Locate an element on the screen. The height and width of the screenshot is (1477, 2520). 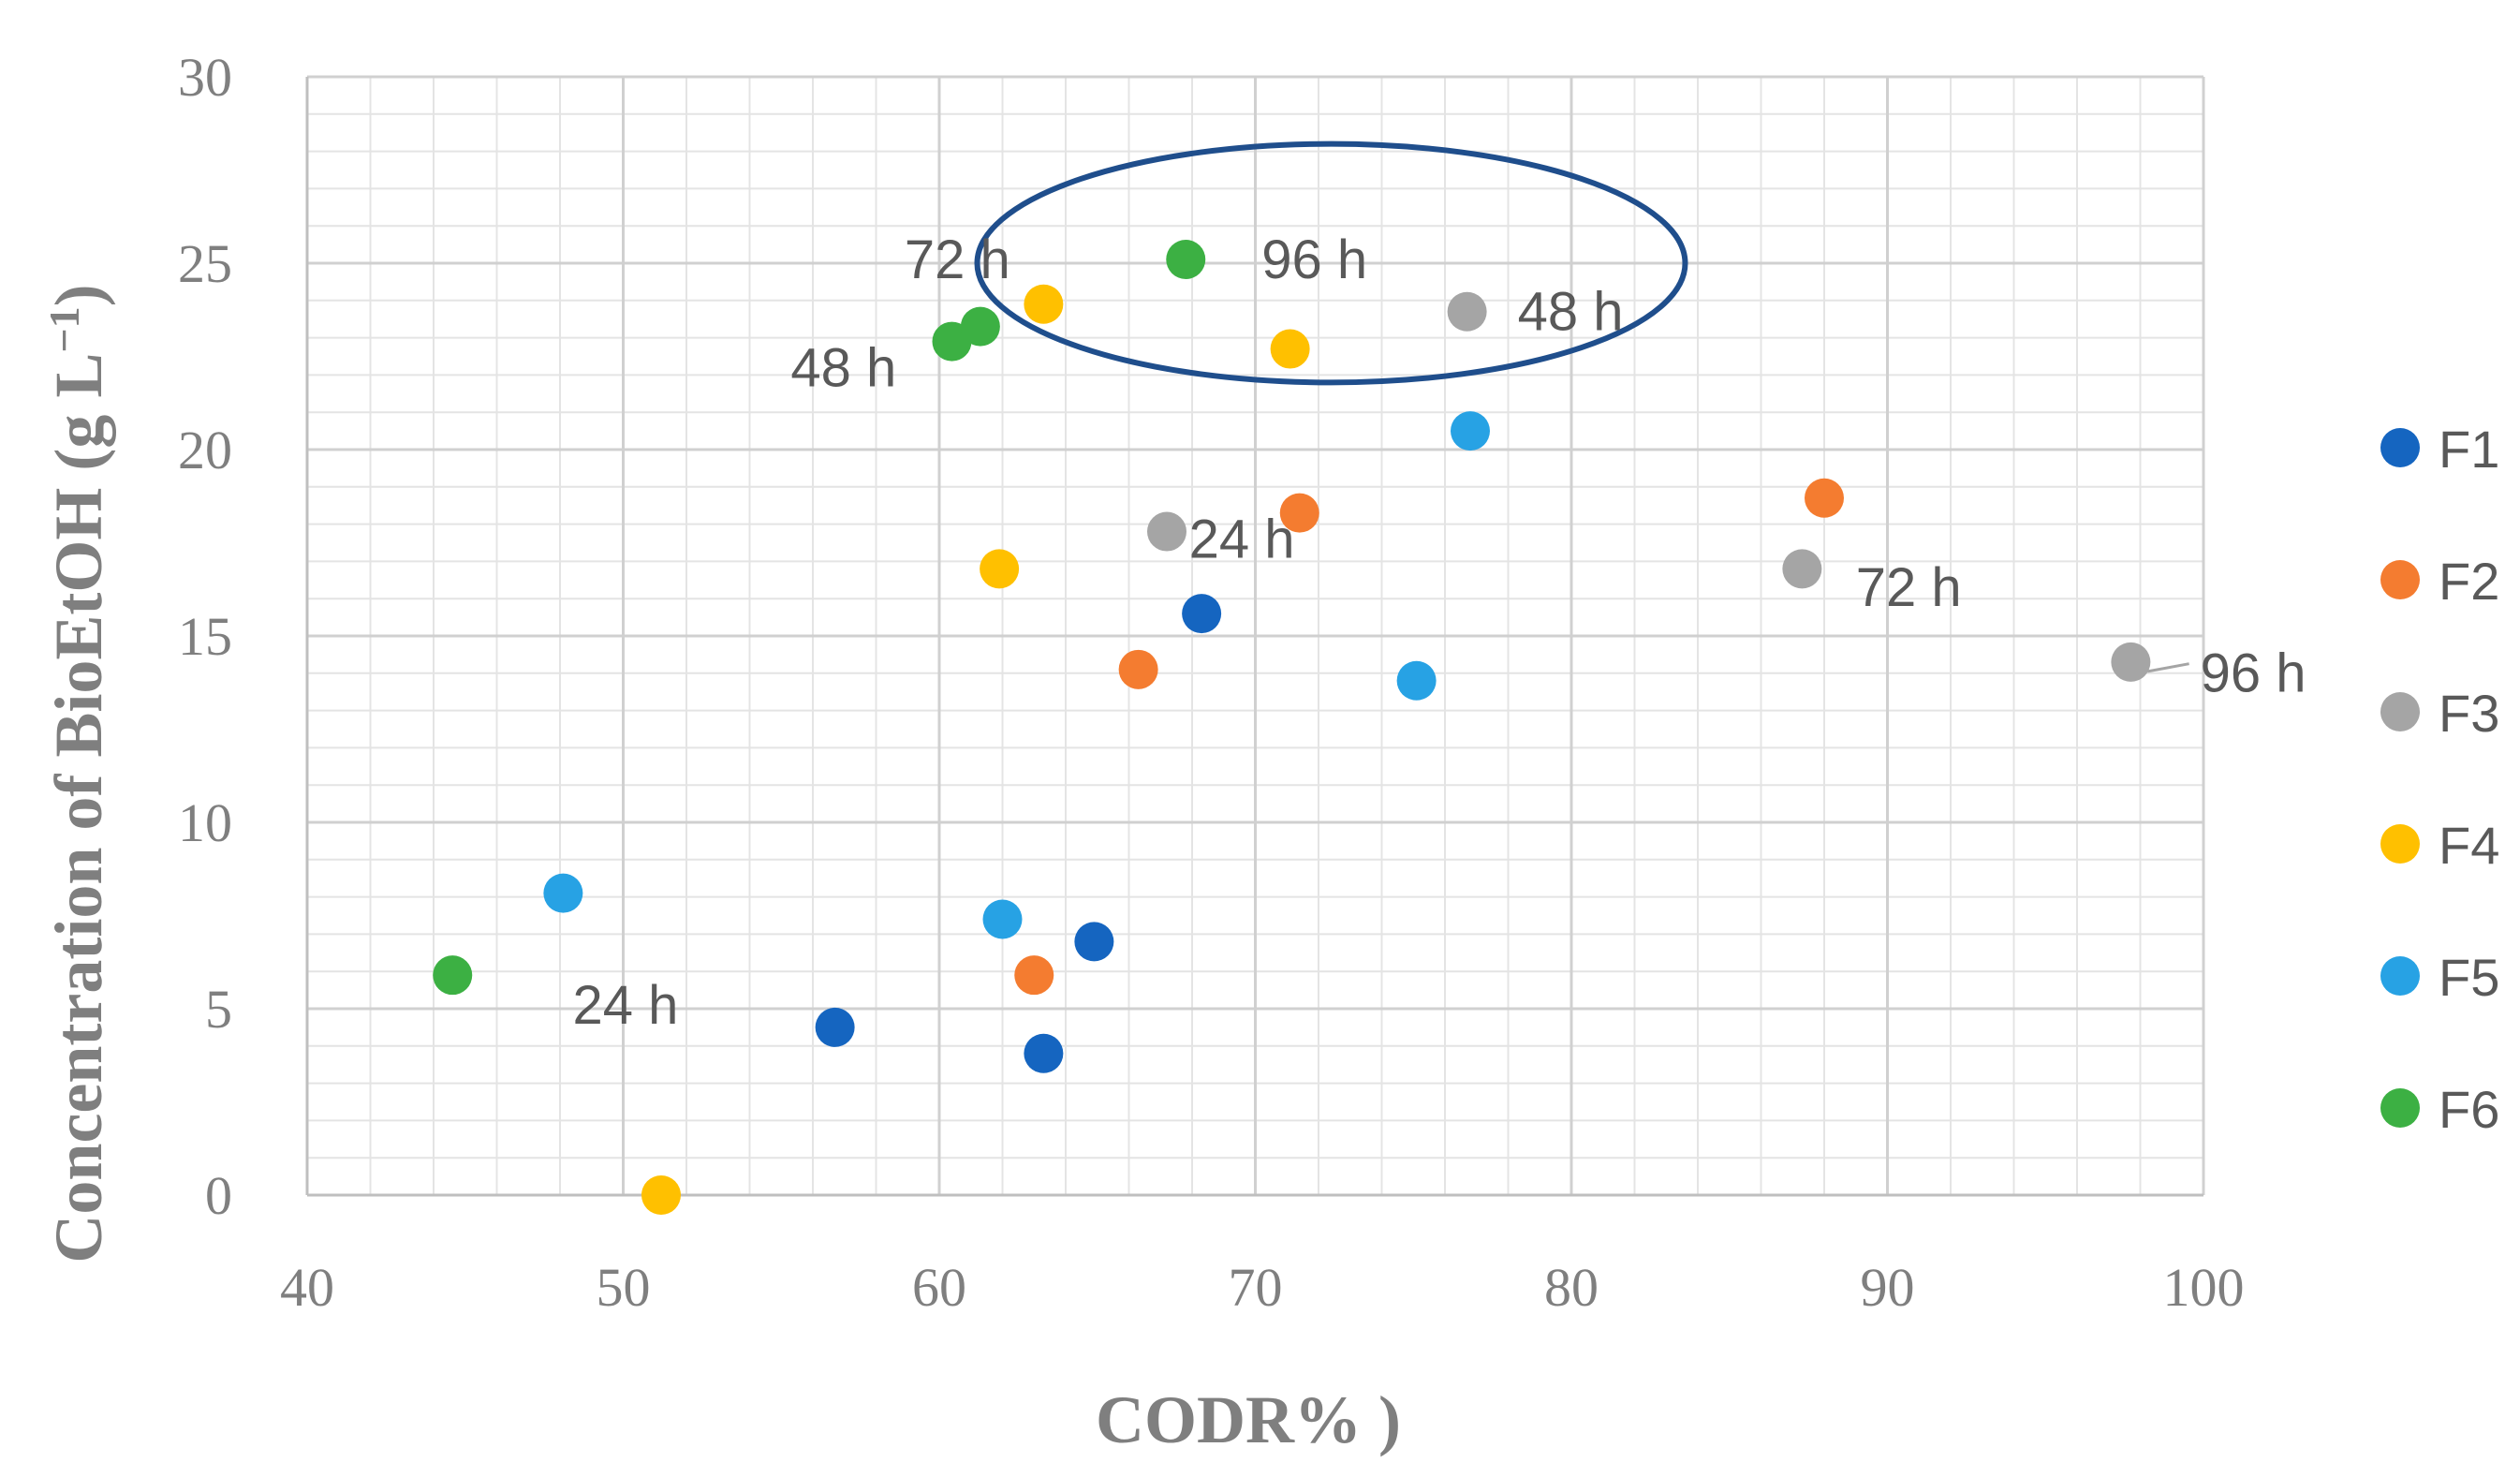
y-axis-title: Concentration of BioEtOH (g L−1) is located at coordinates (78, 774).